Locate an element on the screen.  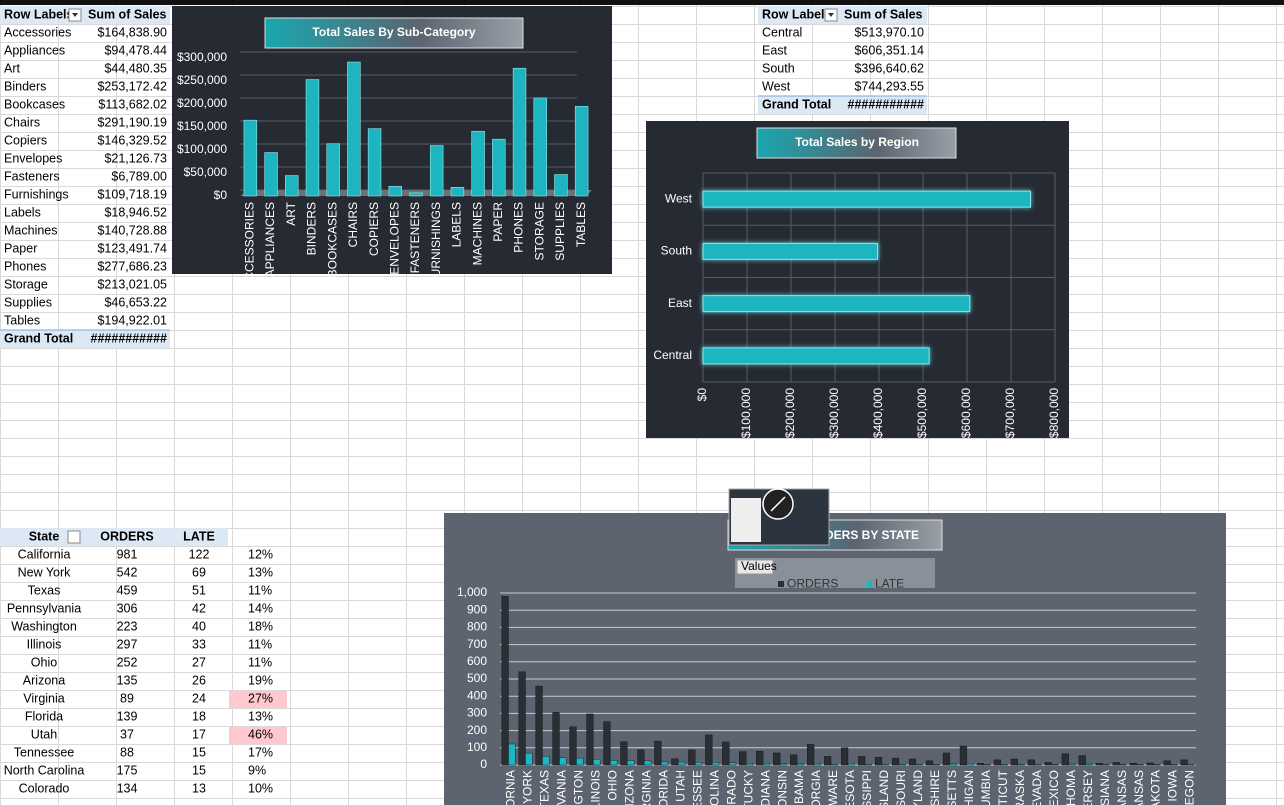
x-tick-label: LLINOIS is located at coordinates (596, 787).